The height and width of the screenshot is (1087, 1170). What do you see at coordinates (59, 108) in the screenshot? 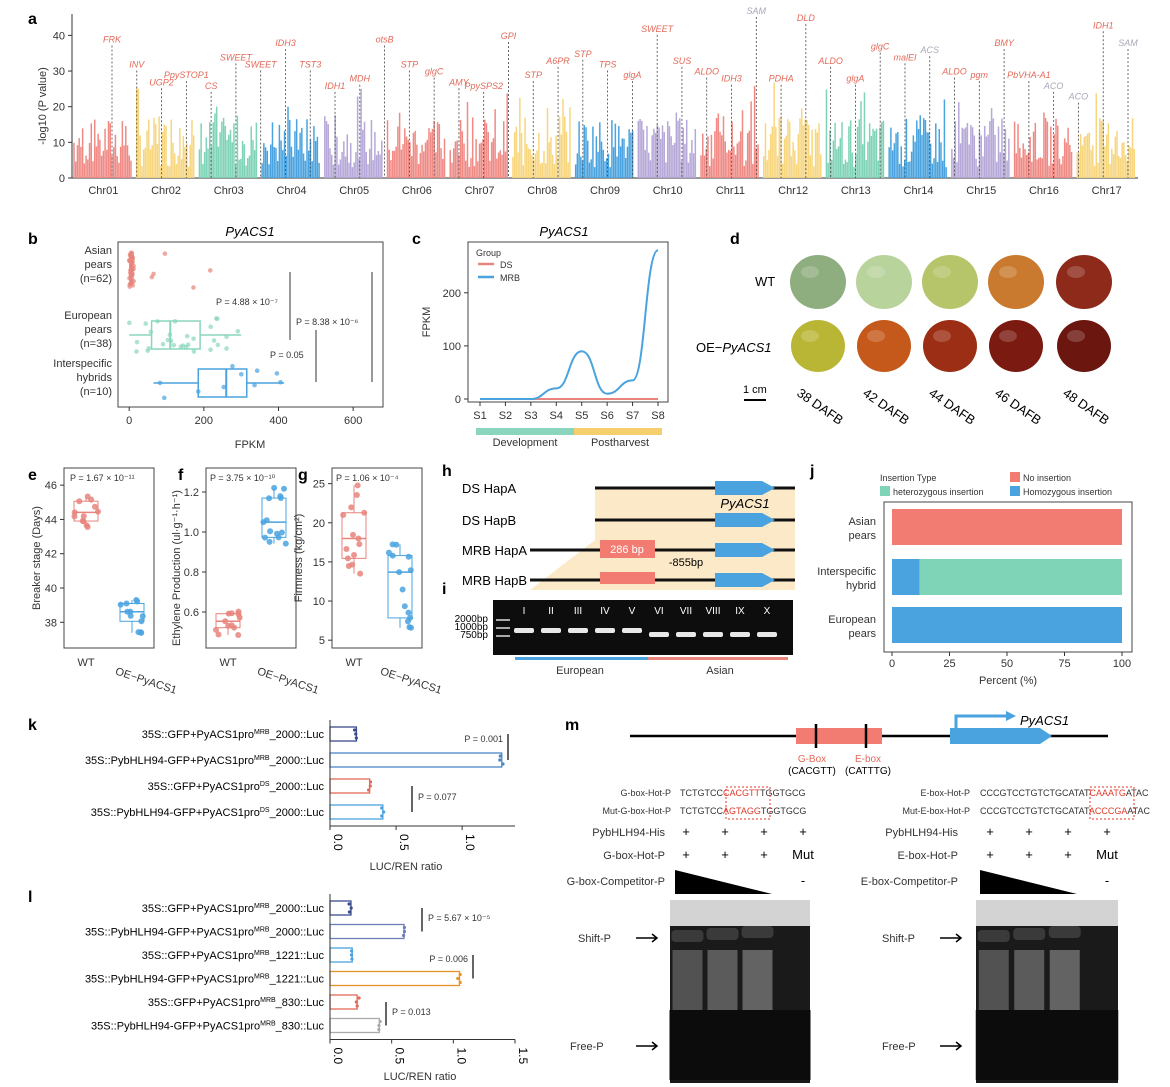
I see `a-ytick-label: 20` at bounding box center [59, 108].